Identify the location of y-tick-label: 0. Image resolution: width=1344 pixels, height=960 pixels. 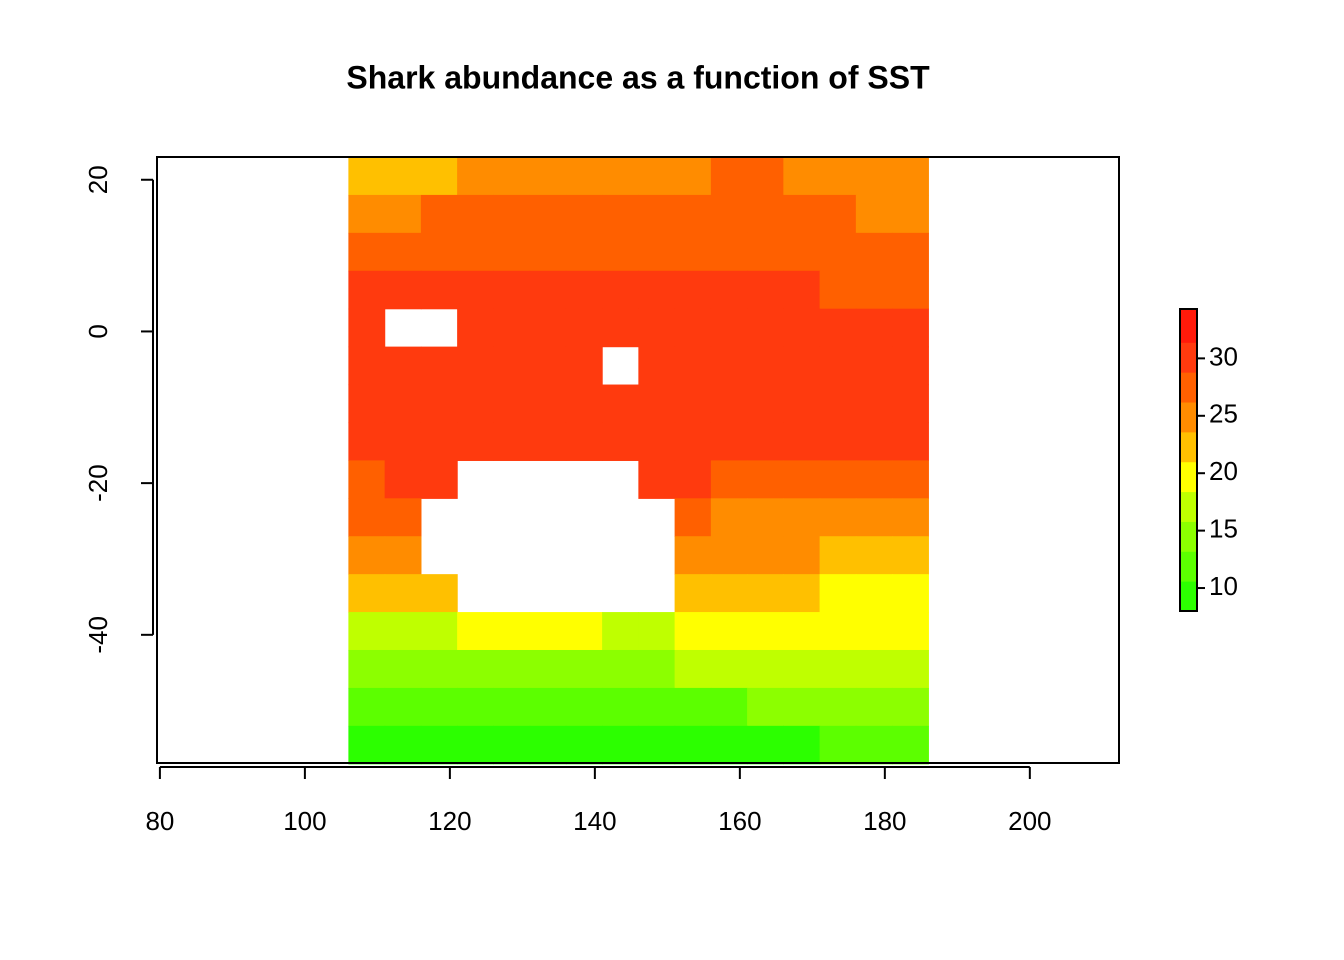
(98, 331).